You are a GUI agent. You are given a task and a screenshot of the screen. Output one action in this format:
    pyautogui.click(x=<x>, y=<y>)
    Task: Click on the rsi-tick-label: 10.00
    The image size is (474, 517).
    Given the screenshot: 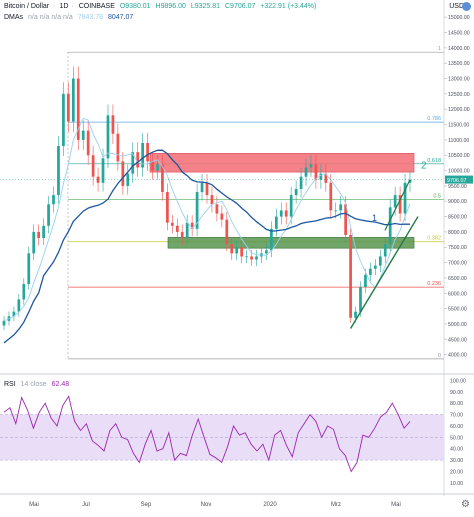 What is the action you would take?
    pyautogui.click(x=456, y=484)
    